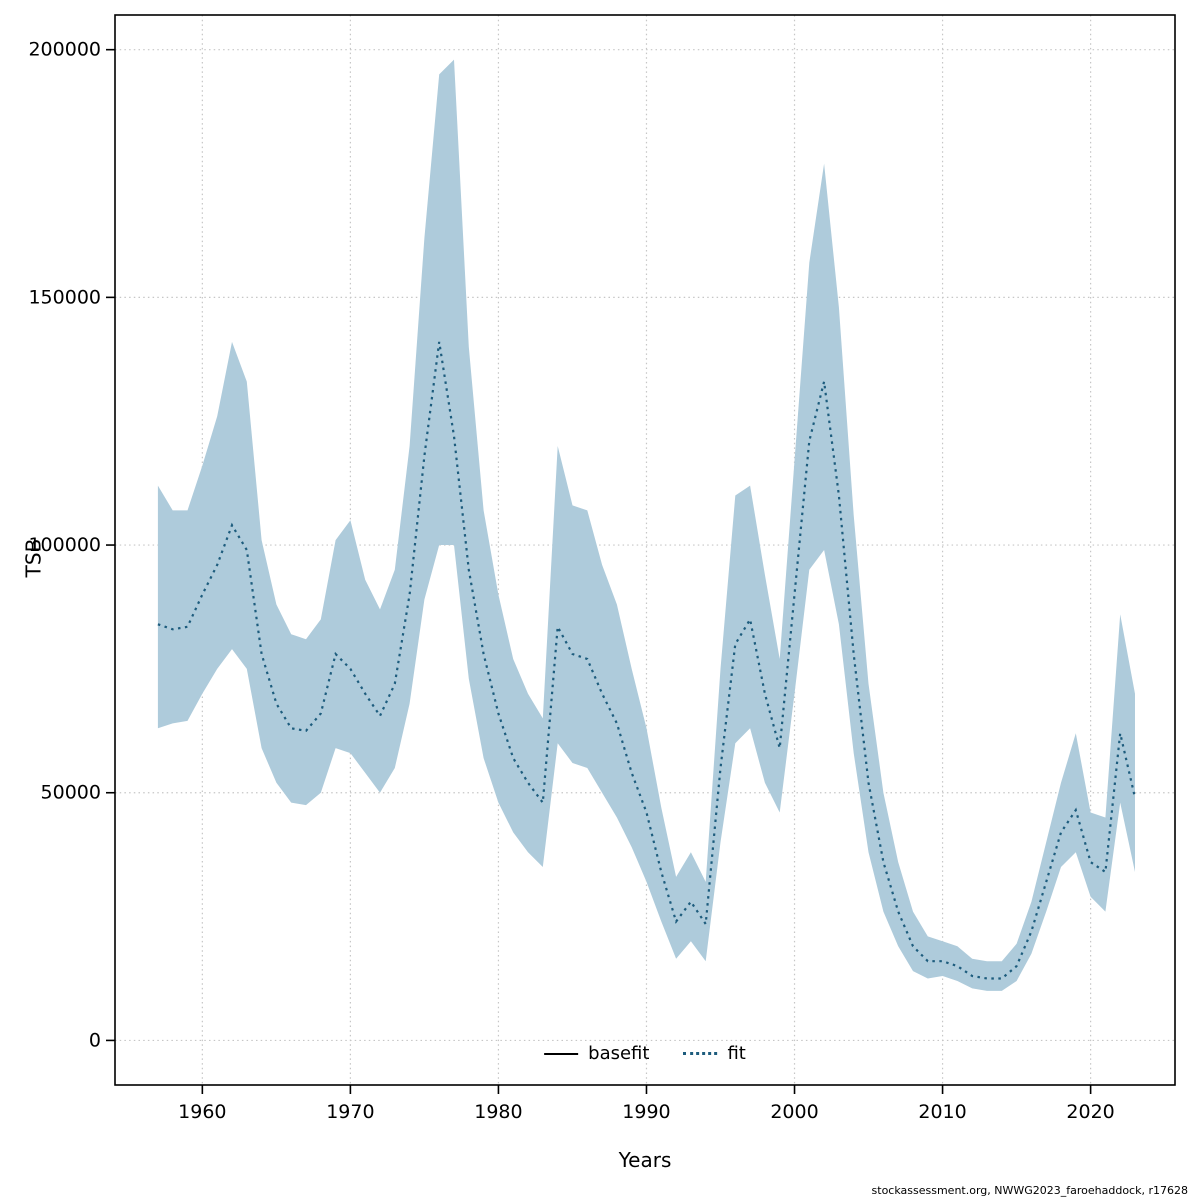 The height and width of the screenshot is (1200, 1200). I want to click on basefit-solid-line-icon, so click(561, 1053).